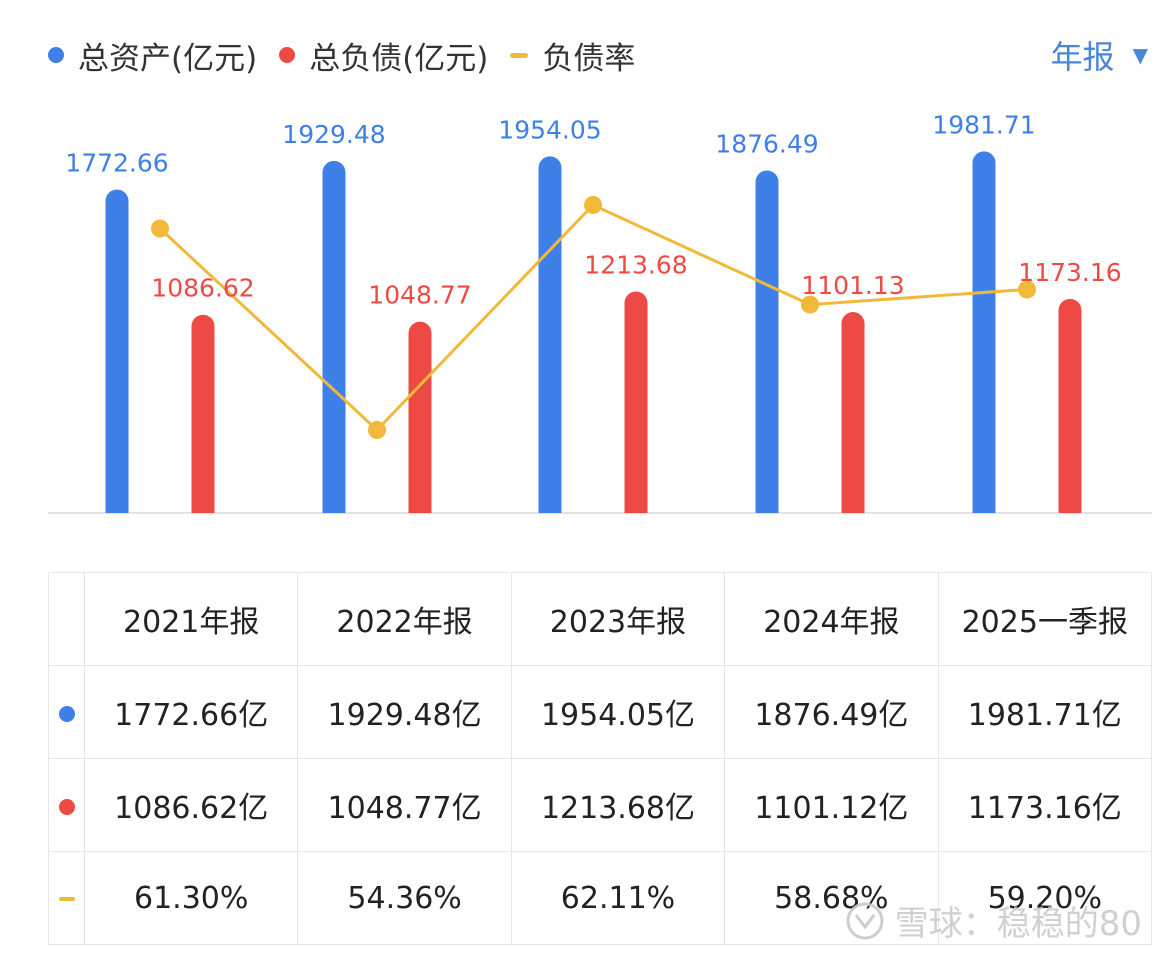 The width and height of the screenshot is (1176, 963). I want to click on table-cell: 54.36%, so click(404, 898).